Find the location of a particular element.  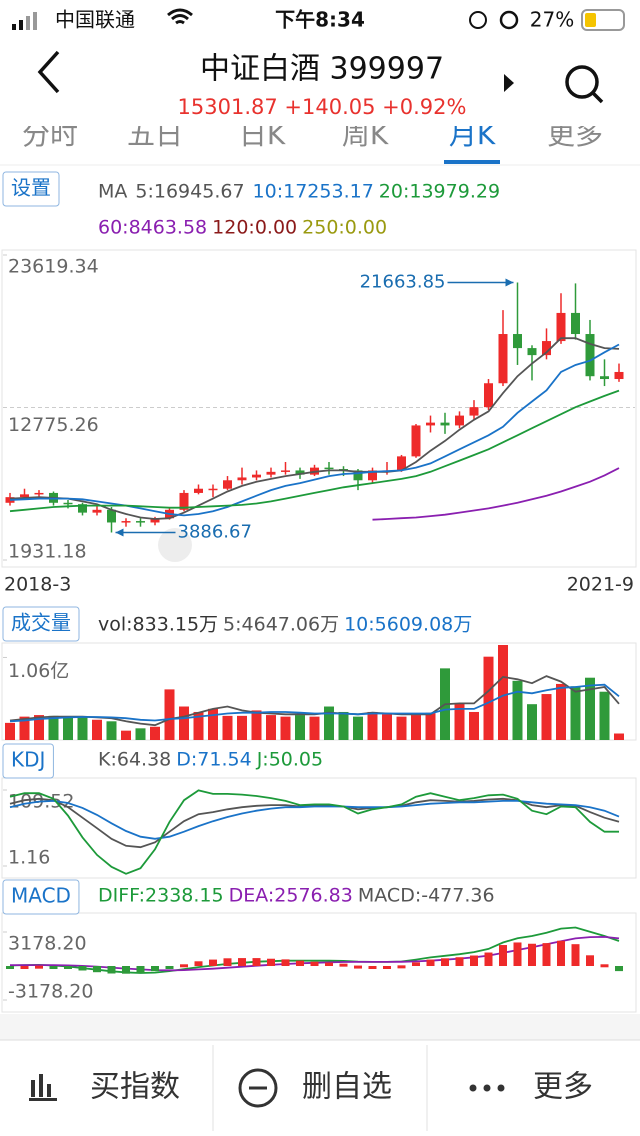

search-button is located at coordinates (584, 84).